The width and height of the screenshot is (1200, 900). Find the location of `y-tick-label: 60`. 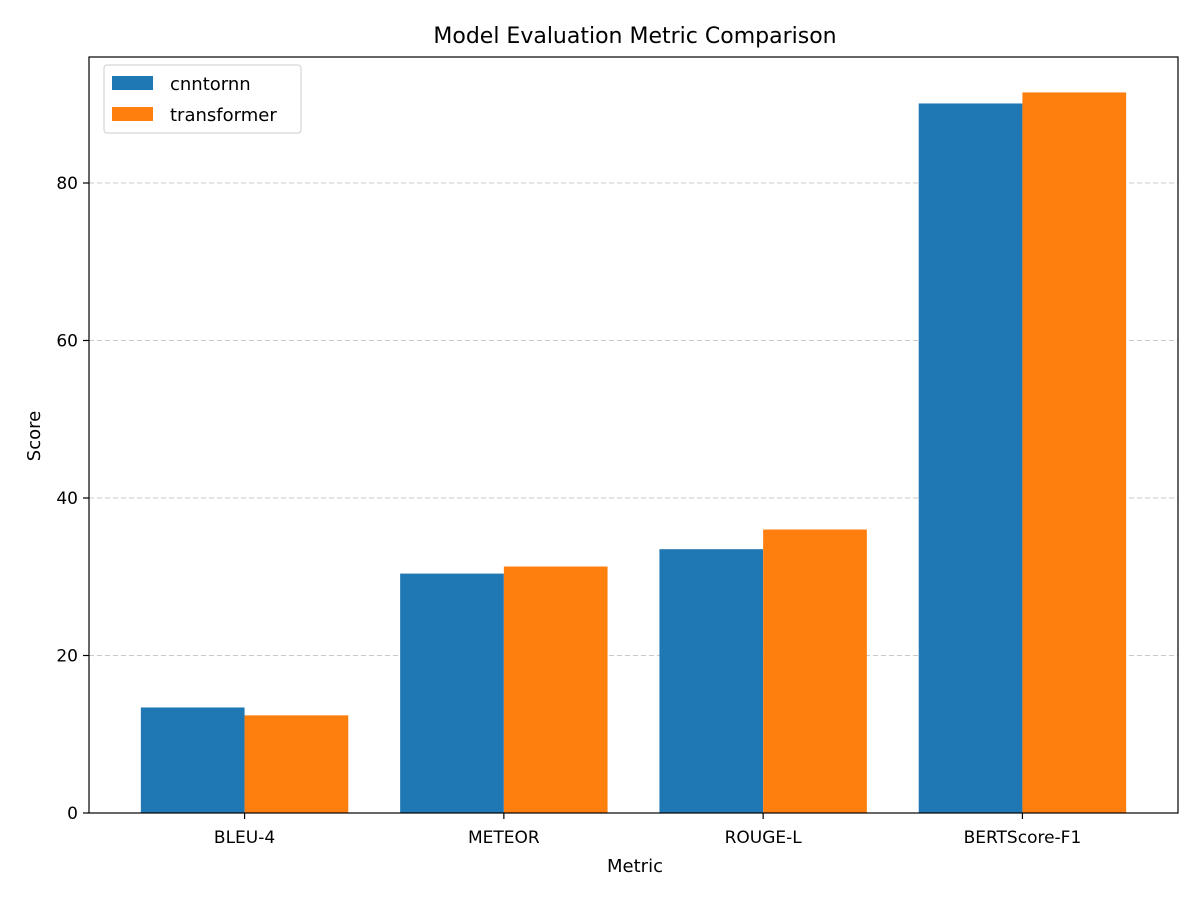

y-tick-label: 60 is located at coordinates (67, 342).